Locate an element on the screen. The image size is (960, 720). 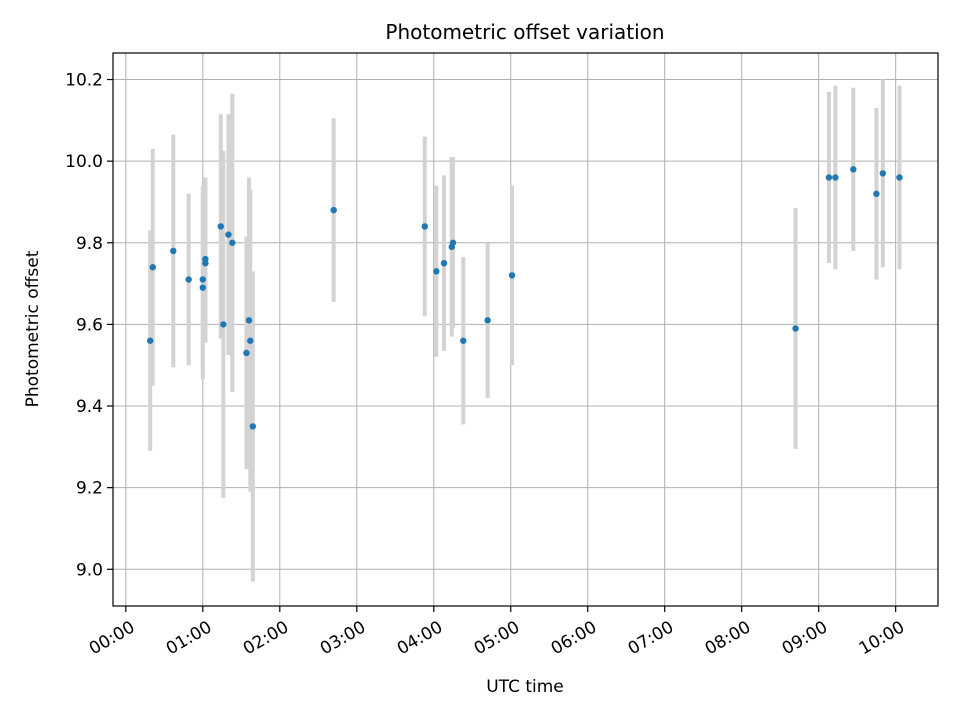
y-tick-label: 9.6 is located at coordinates (89, 325).